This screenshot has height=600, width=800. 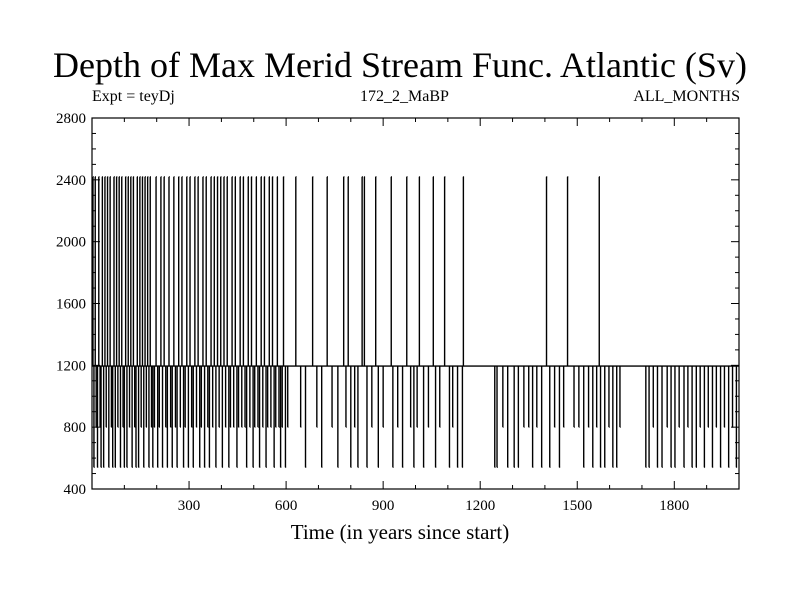 What do you see at coordinates (404, 96) in the screenshot?
I see `run-label: 172_2_MaBP` at bounding box center [404, 96].